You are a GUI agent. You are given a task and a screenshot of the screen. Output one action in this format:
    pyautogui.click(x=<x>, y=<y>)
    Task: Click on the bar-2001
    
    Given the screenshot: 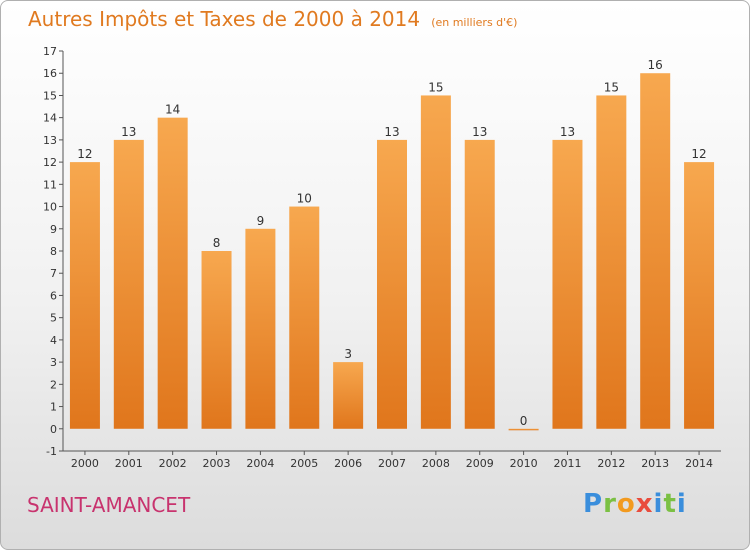 What is the action you would take?
    pyautogui.click(x=128, y=284)
    